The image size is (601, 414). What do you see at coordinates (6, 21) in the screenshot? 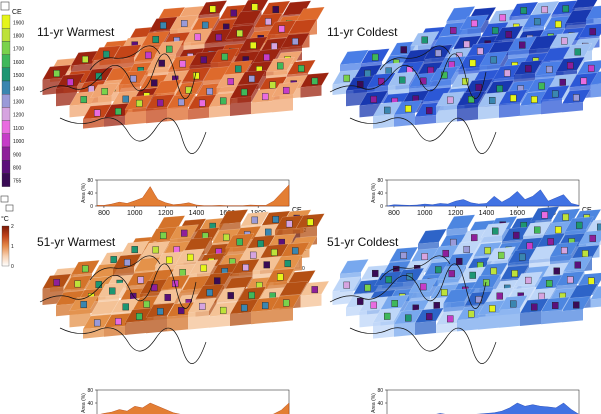
I see `colorbar-year-segment` at bounding box center [6, 21].